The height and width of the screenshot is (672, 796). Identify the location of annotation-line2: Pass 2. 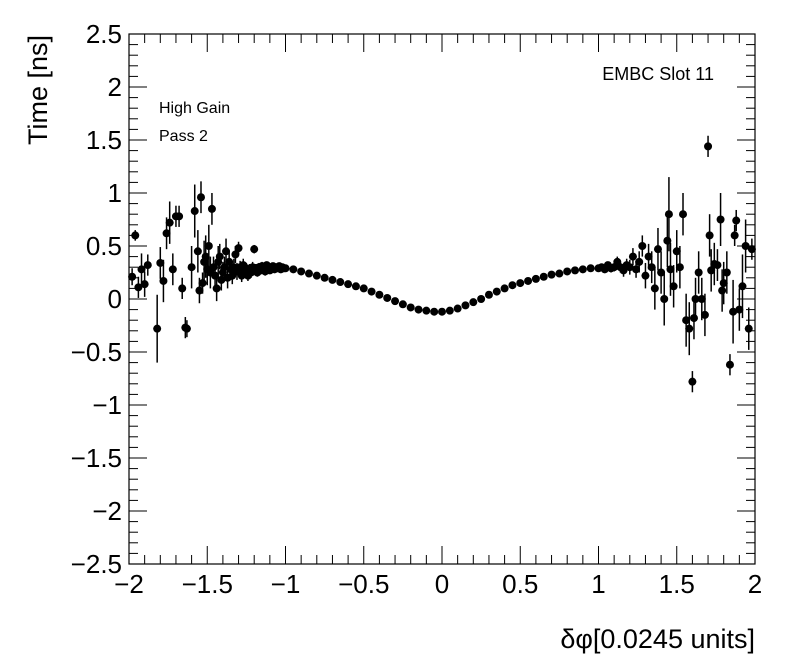
(183, 136).